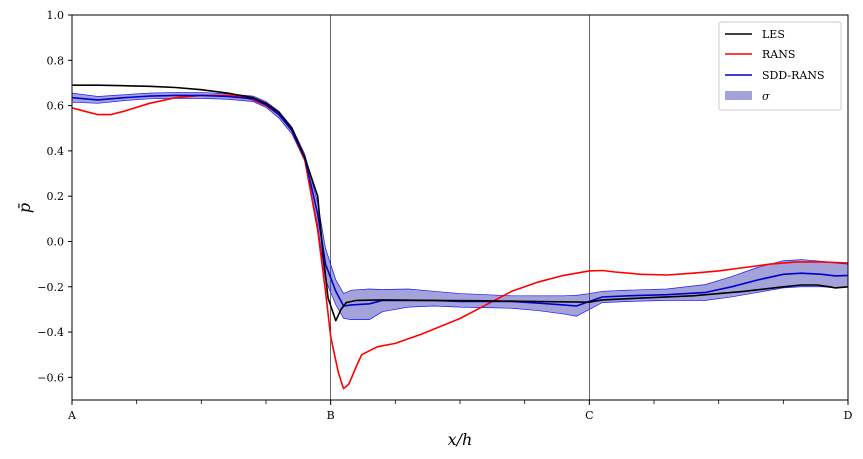  Describe the element at coordinates (56, 15) in the screenshot. I see `y-tick-label: 1.0` at that location.